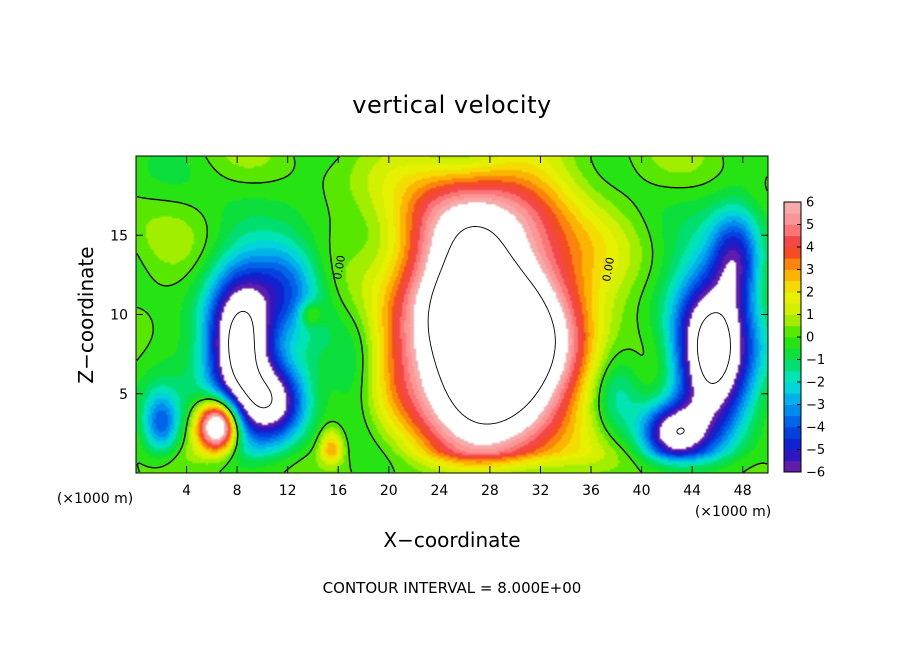  I want to click on colorbar-tick-label: 2, so click(810, 293).